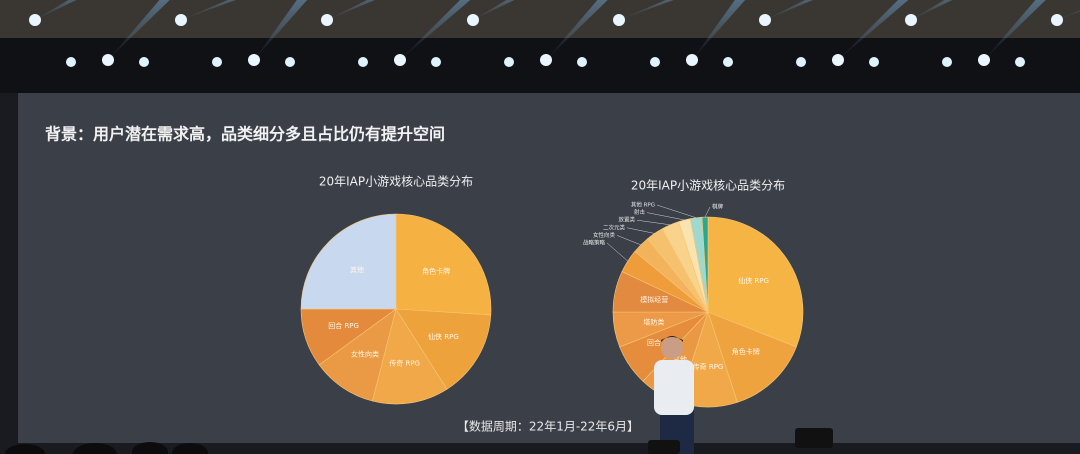 The height and width of the screenshot is (454, 1080). Describe the element at coordinates (419, 441) in the screenshot. I see `audience` at that location.